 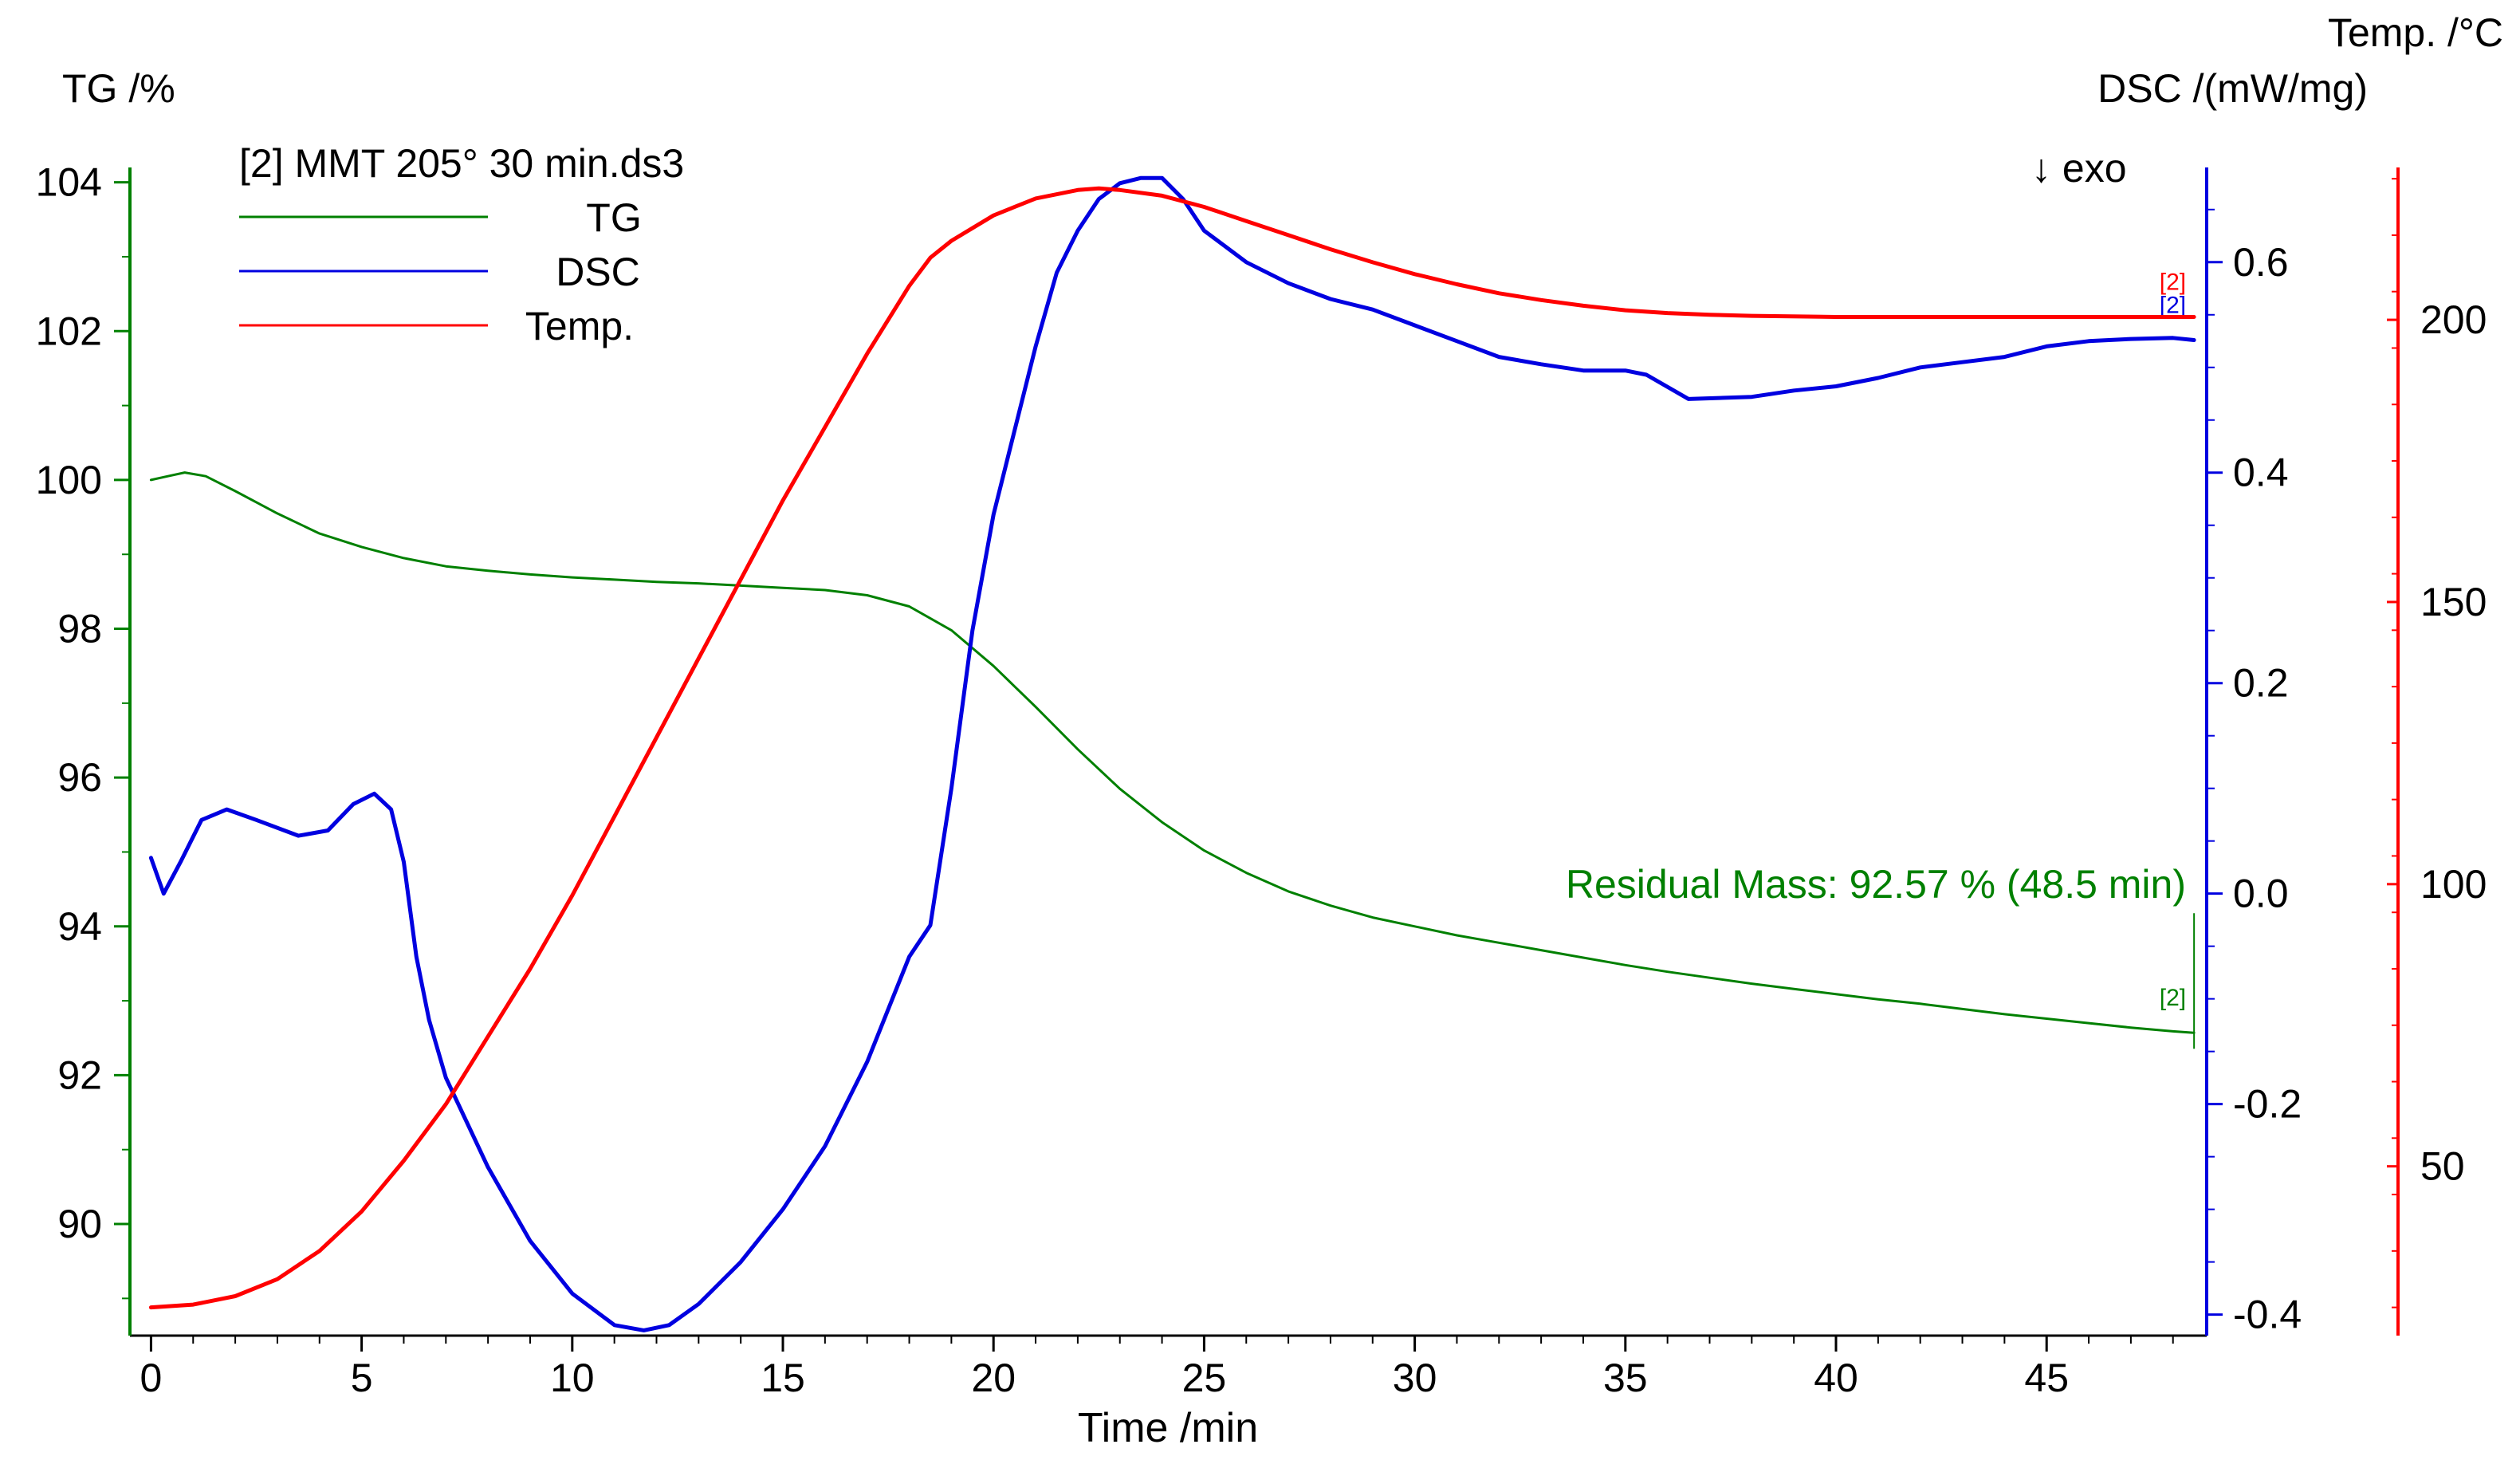 What do you see at coordinates (572, 1378) in the screenshot?
I see `x-tick-label: 10` at bounding box center [572, 1378].